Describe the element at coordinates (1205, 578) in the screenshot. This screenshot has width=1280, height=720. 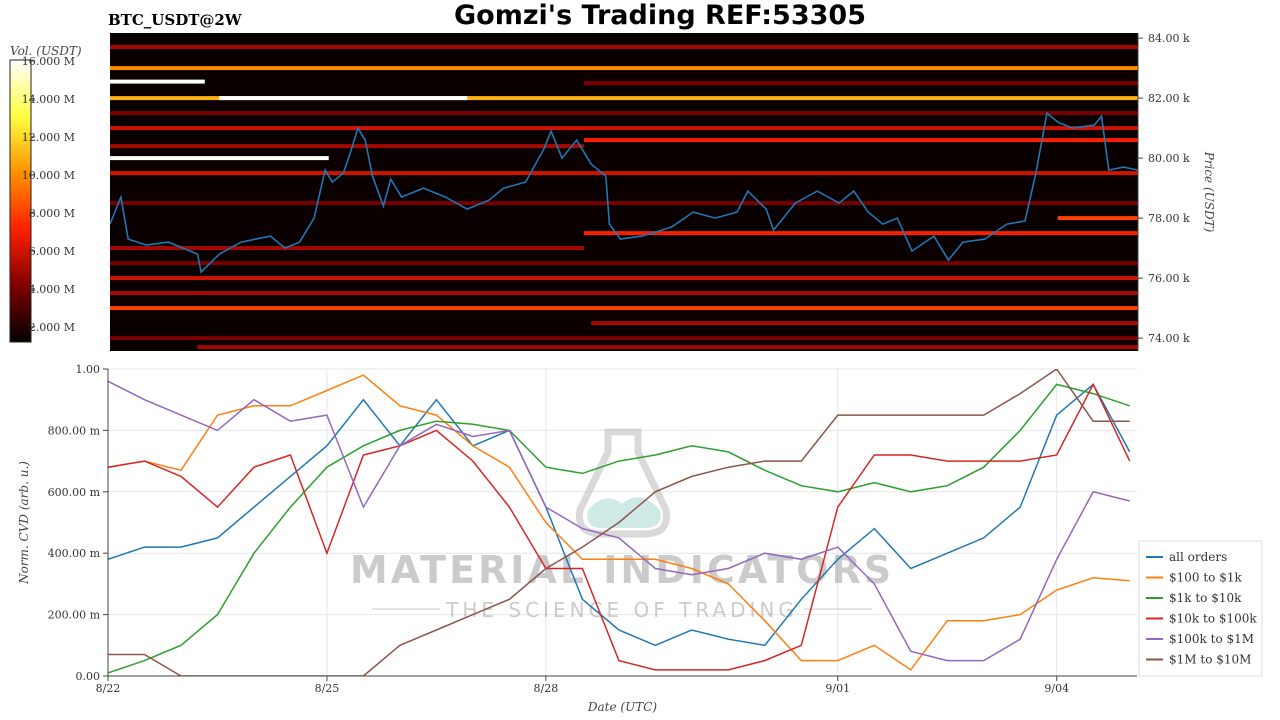
I see `legend-label: $100 to $1k` at that location.